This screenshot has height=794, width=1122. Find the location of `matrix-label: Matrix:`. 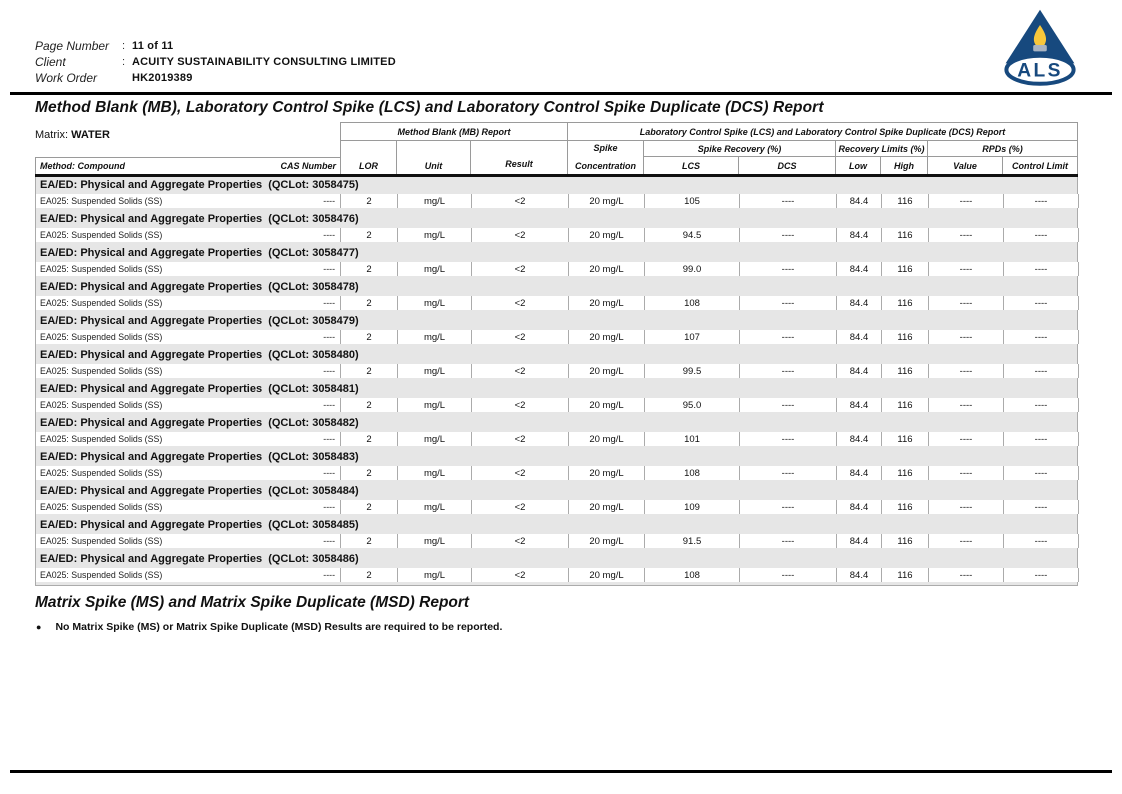

matrix-label: Matrix: is located at coordinates (51, 135).